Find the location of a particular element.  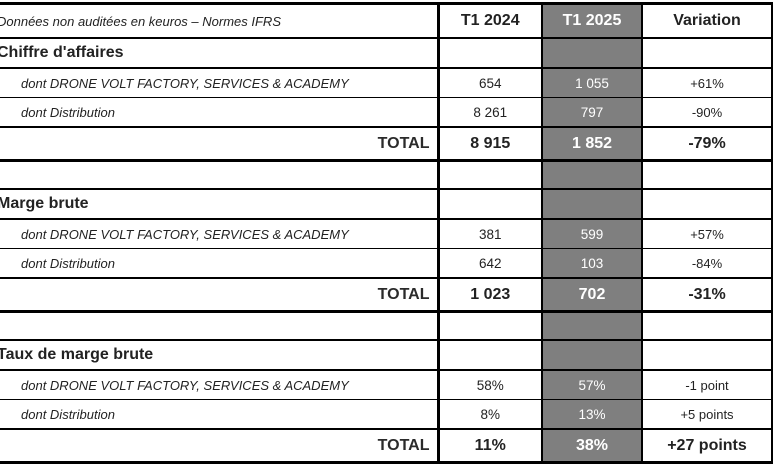

table-row: dont Distribution 8 261 797 -90% is located at coordinates (386, 112).